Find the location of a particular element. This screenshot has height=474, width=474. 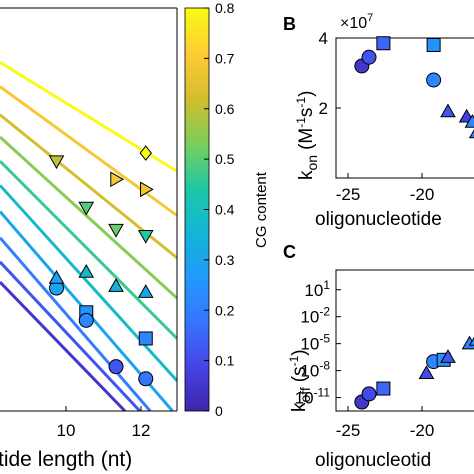

panel-b-ylabel-k: k is located at coordinates (306, 175).